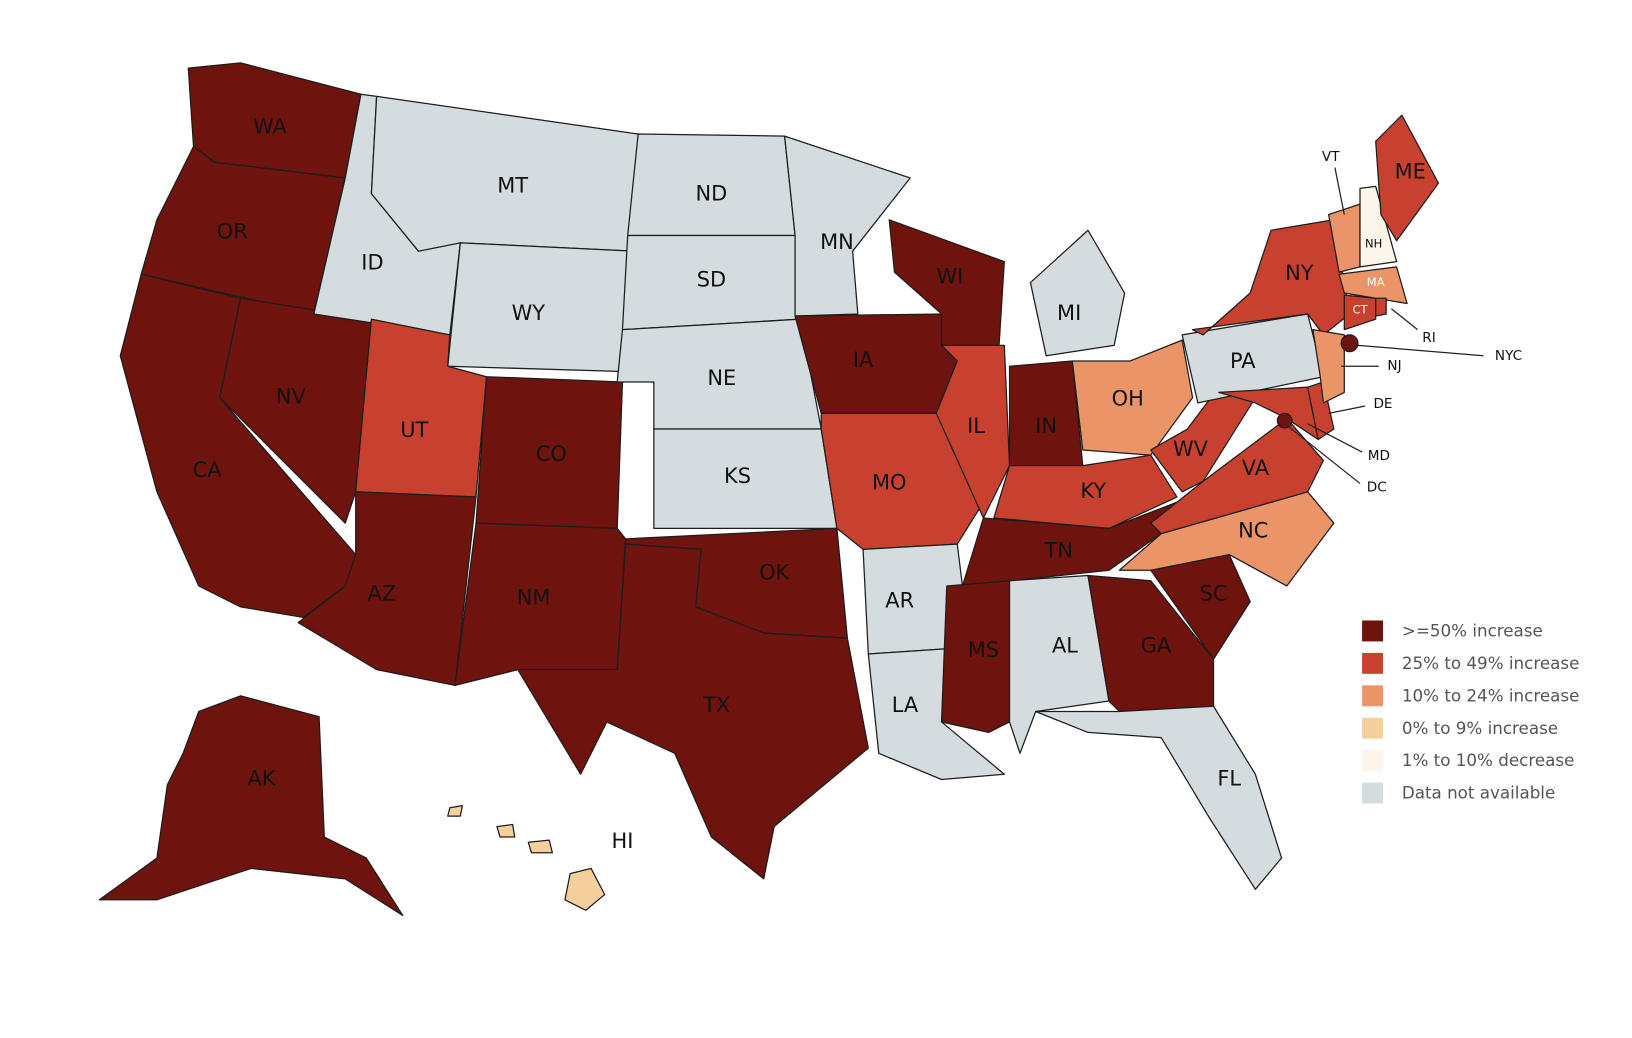 This screenshot has height=1038, width=1632. I want to click on state-label: WI, so click(949, 276).